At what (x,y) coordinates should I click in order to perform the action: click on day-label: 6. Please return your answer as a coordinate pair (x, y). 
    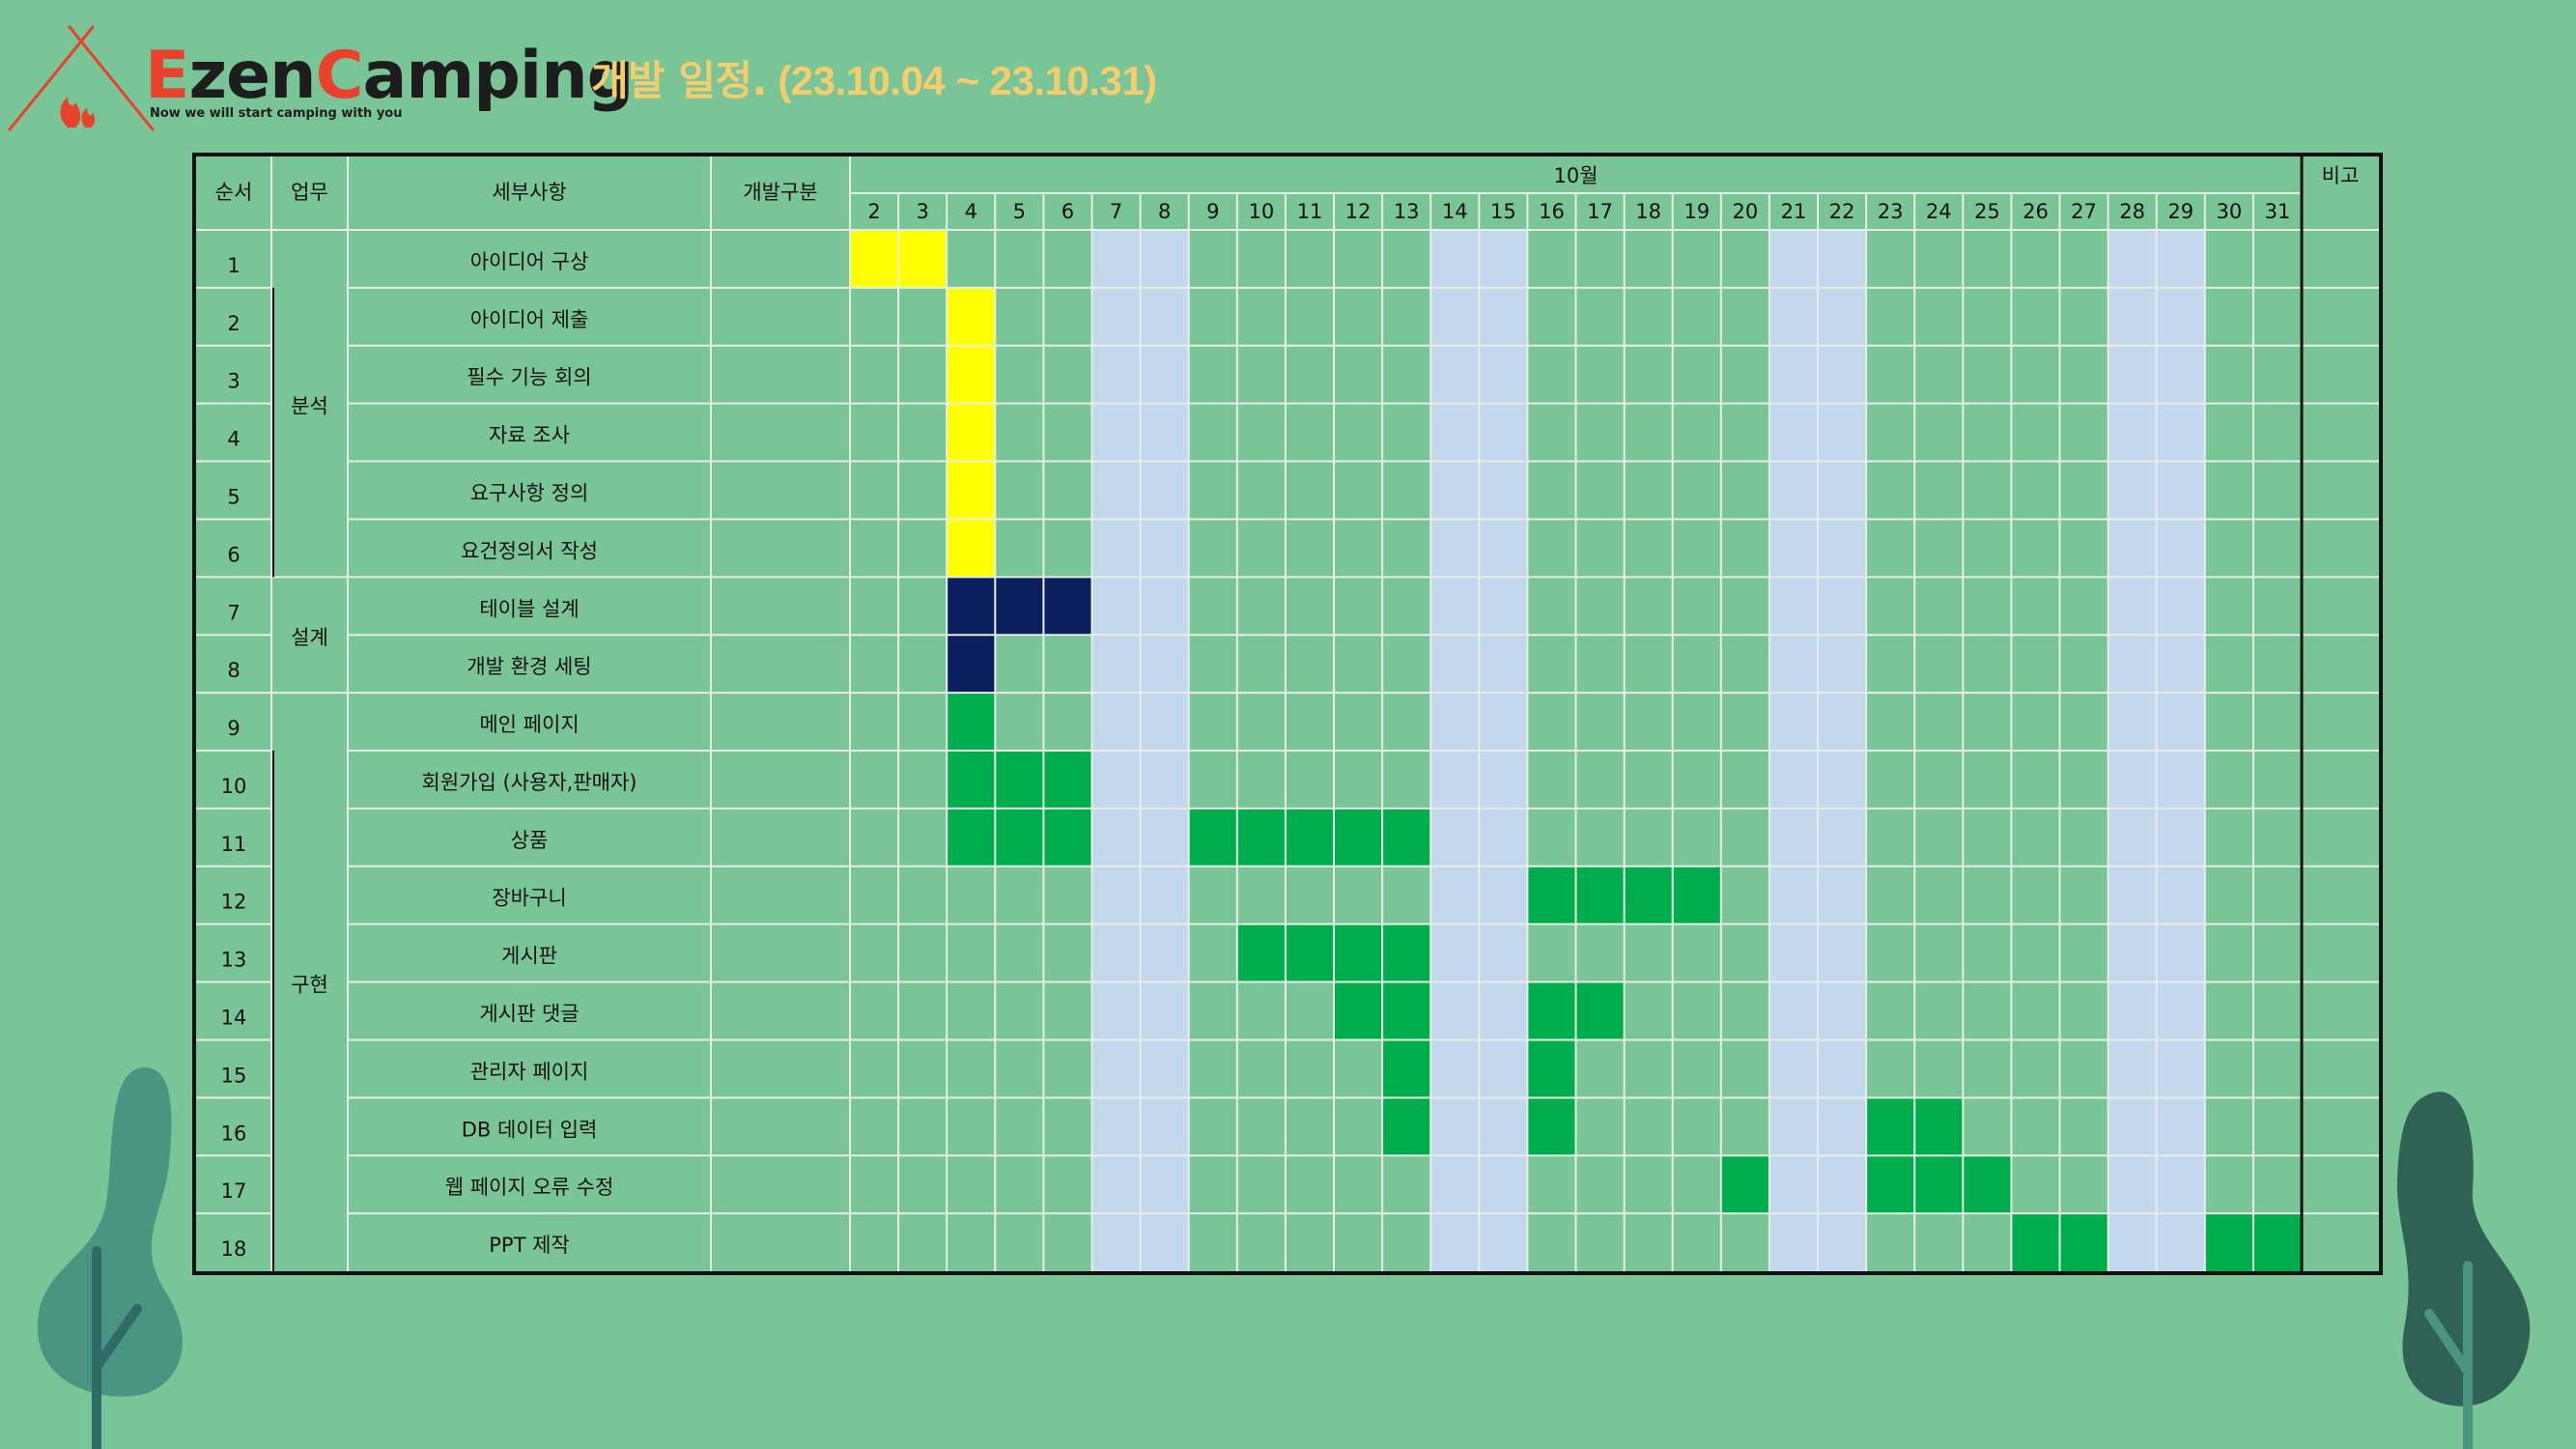
    Looking at the image, I should click on (1068, 211).